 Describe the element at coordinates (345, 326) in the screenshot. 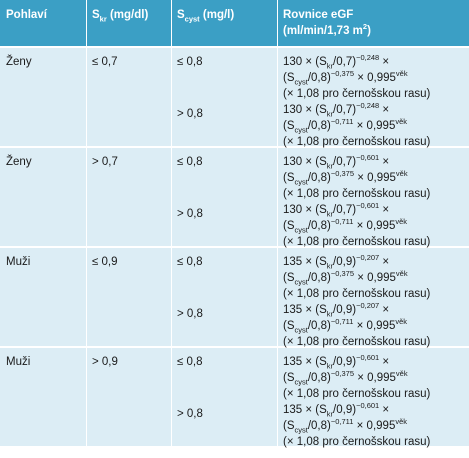

I see `formula-line: (Scyst/0,8)−0,711 × 0,995věk` at that location.